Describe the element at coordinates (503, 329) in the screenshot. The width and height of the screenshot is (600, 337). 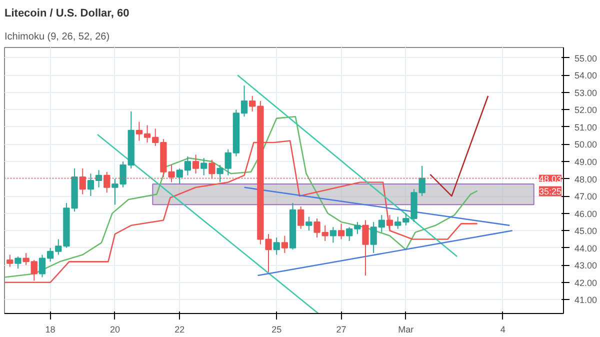
I see `x-tick-label: 4` at that location.